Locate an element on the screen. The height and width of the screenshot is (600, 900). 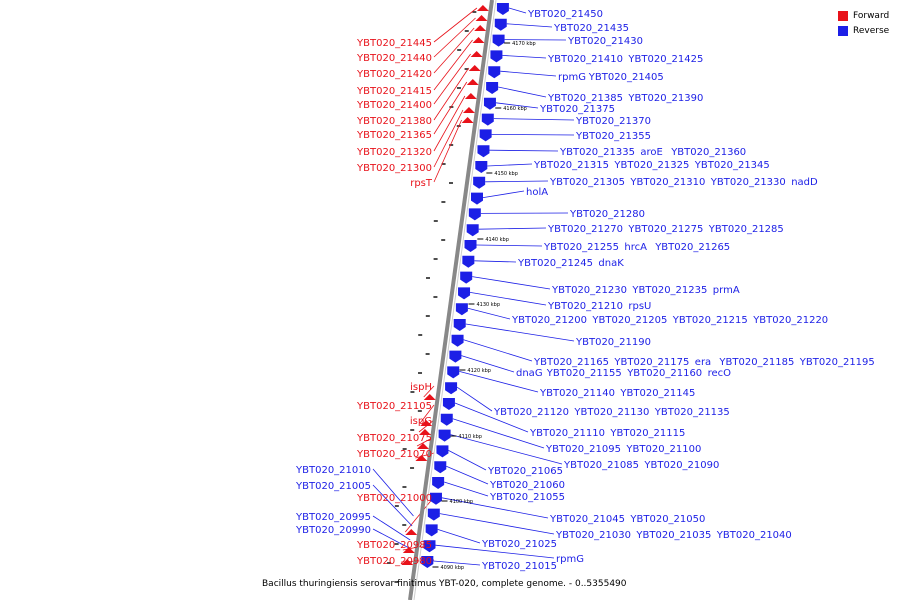
forward-gene-label: YBT020_21440 is located at coordinates (394, 58).